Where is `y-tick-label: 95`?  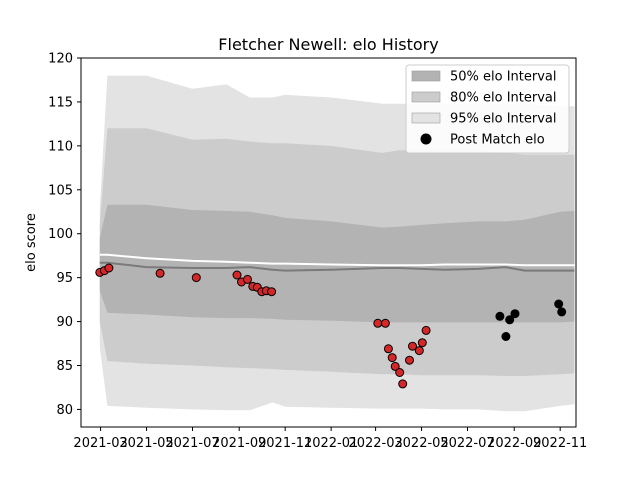 y-tick-label: 95 is located at coordinates (64, 278).